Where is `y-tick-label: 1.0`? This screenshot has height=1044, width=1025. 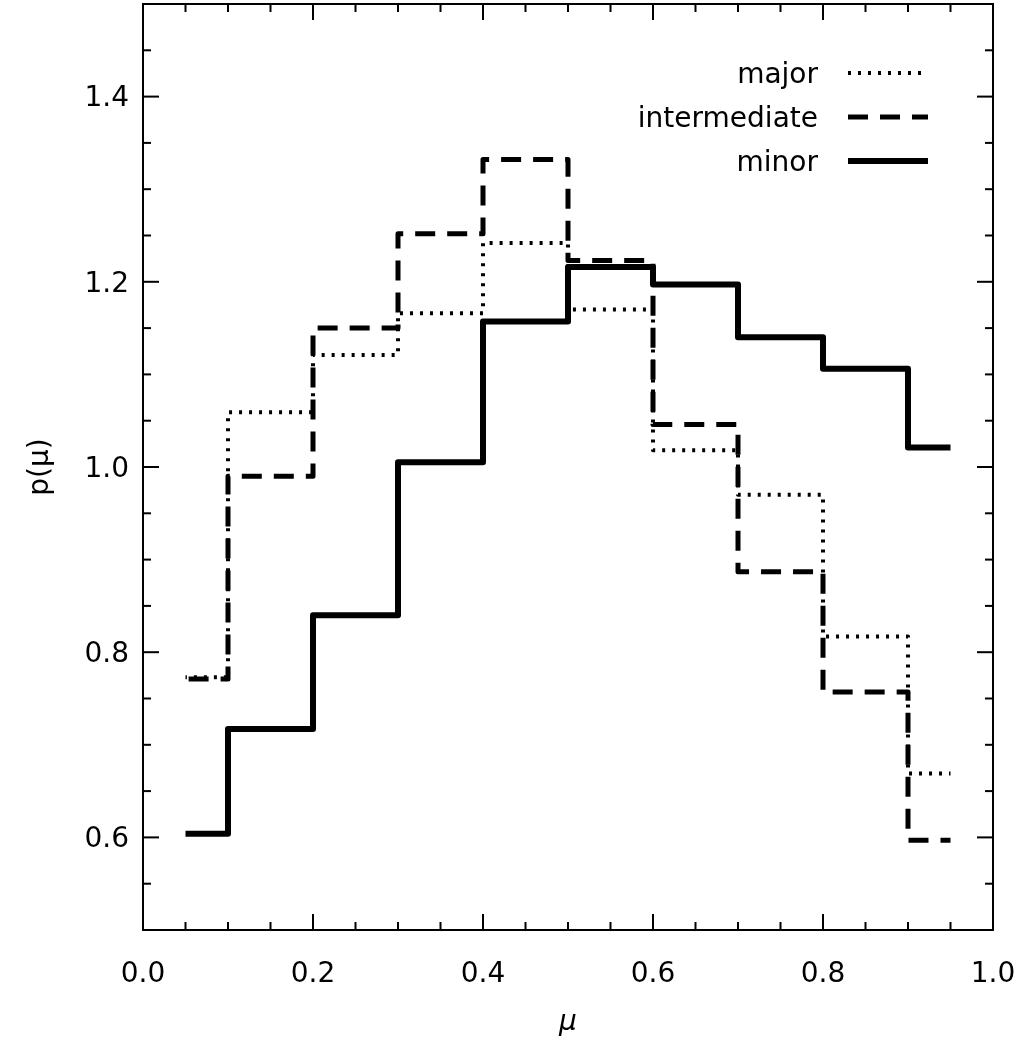 y-tick-label: 1.0 is located at coordinates (106, 467).